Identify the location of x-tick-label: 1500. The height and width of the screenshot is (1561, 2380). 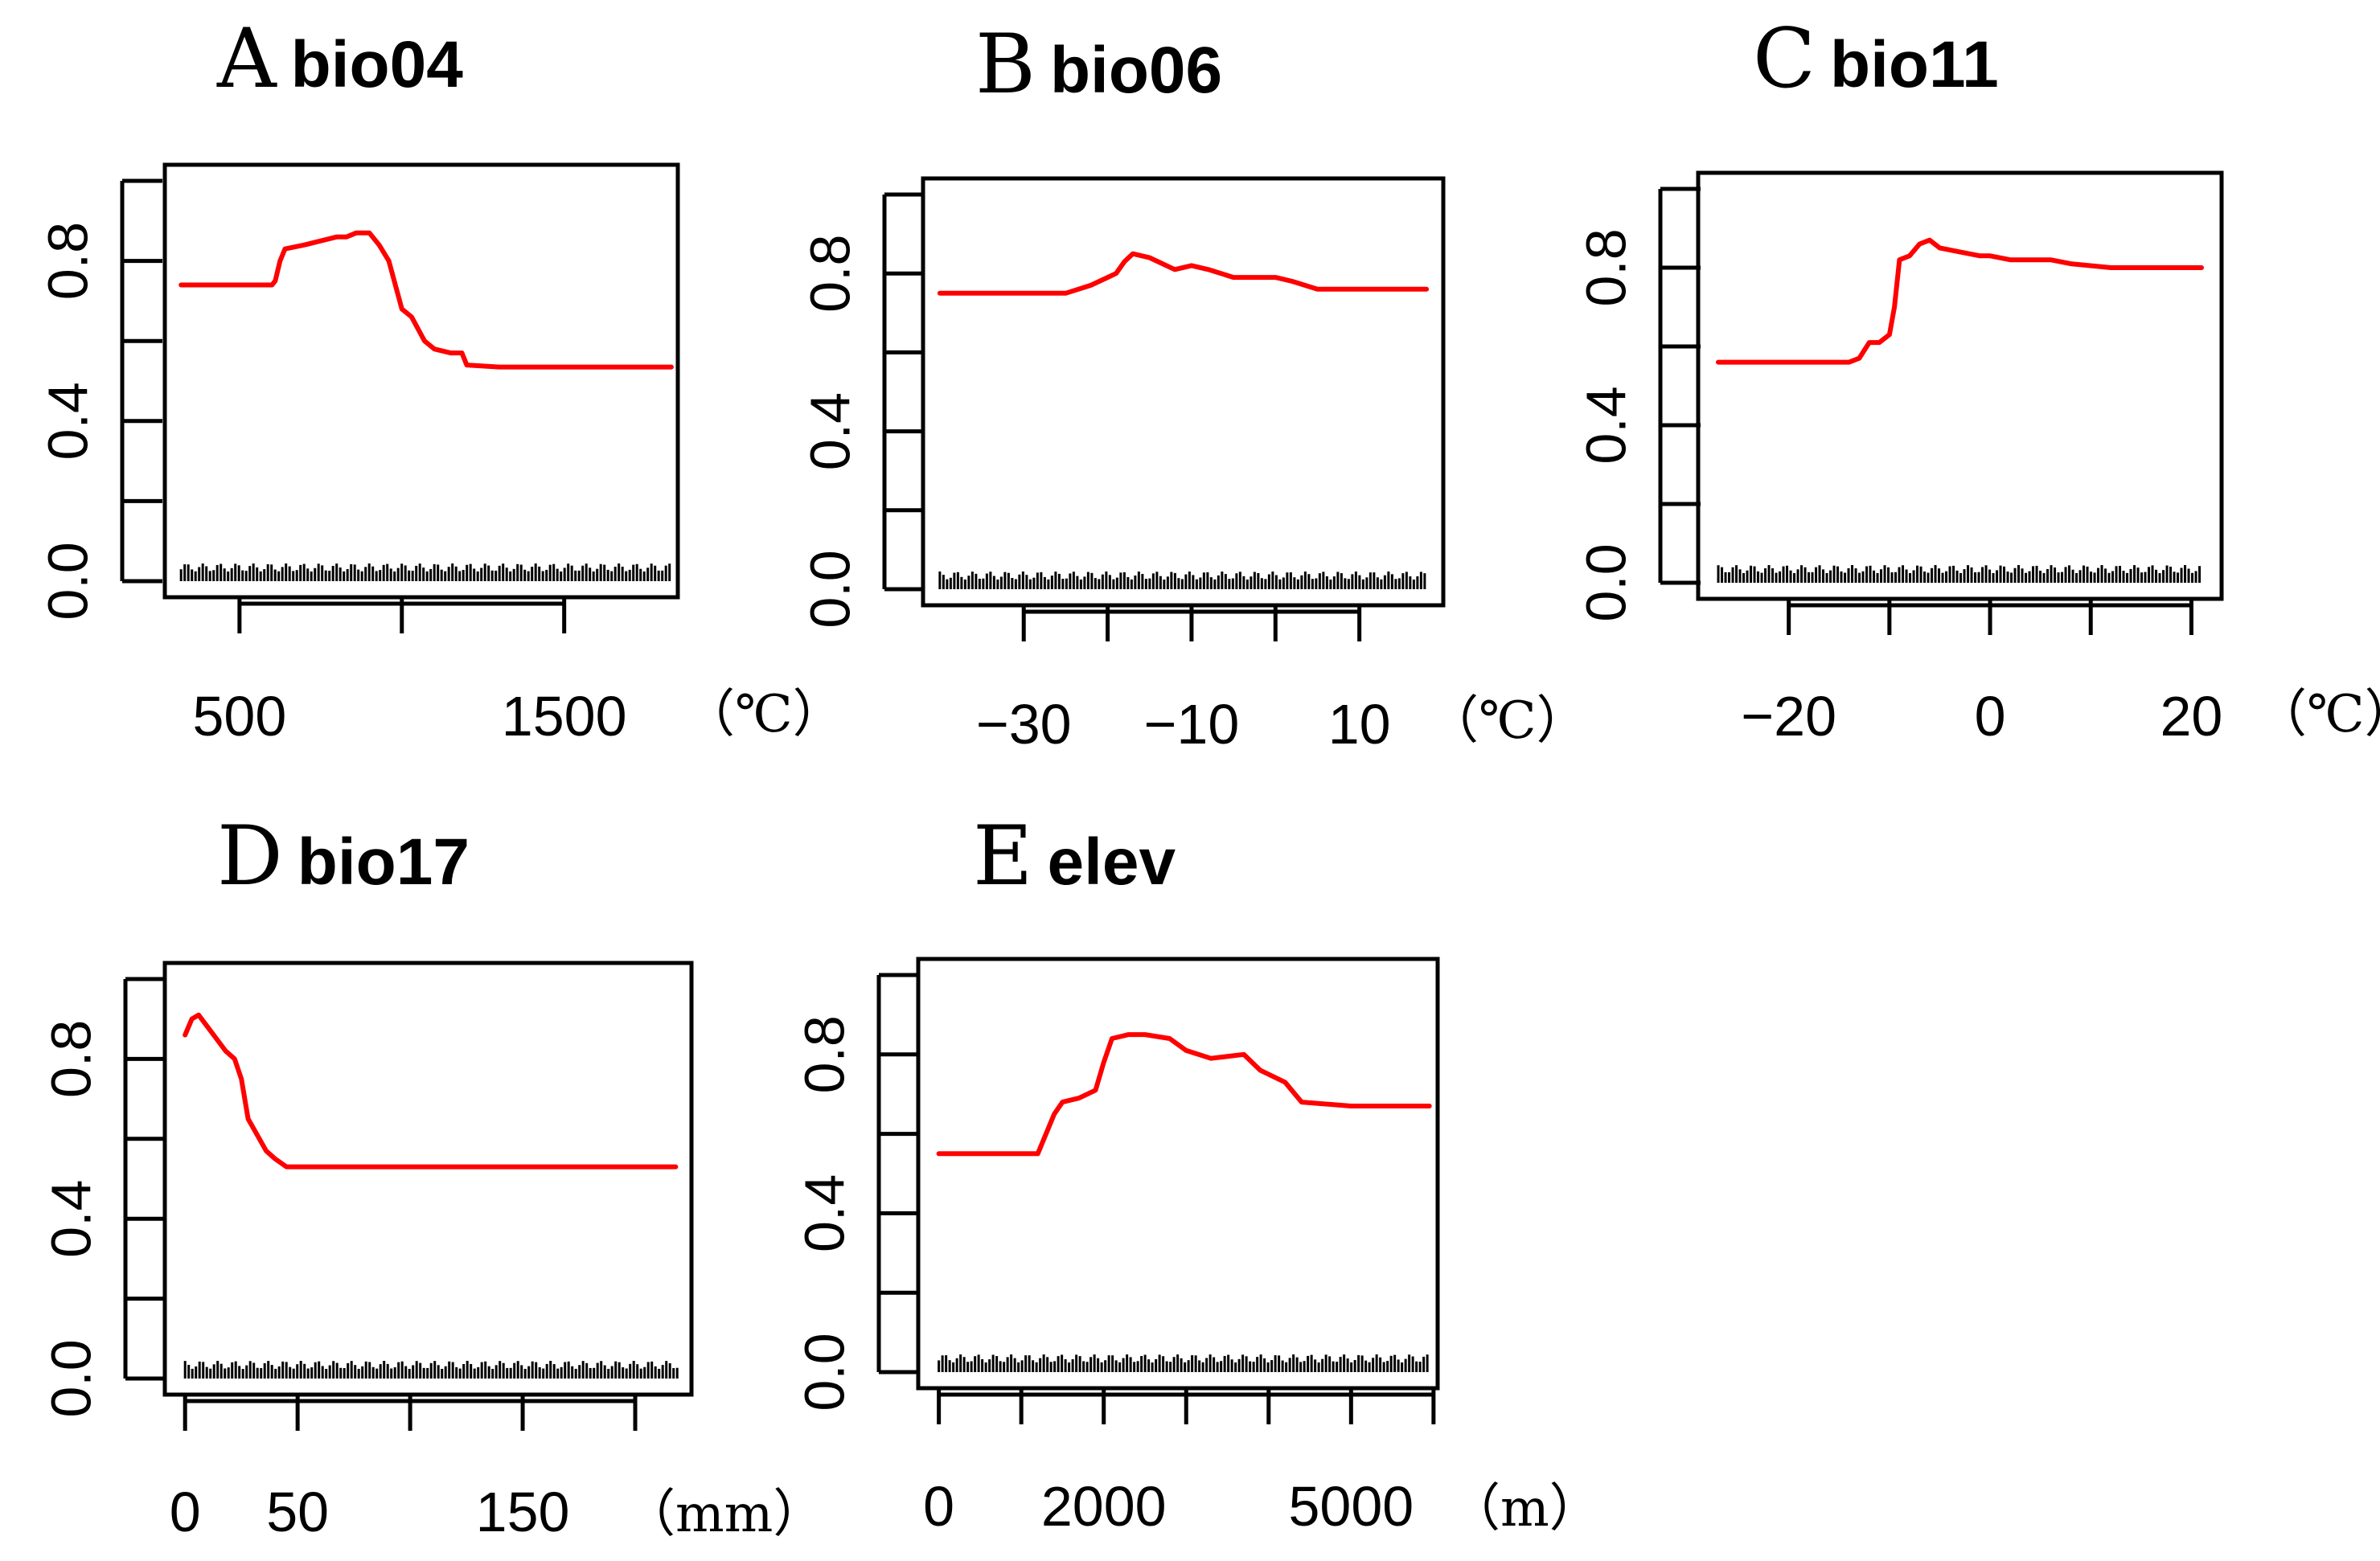
(564, 716).